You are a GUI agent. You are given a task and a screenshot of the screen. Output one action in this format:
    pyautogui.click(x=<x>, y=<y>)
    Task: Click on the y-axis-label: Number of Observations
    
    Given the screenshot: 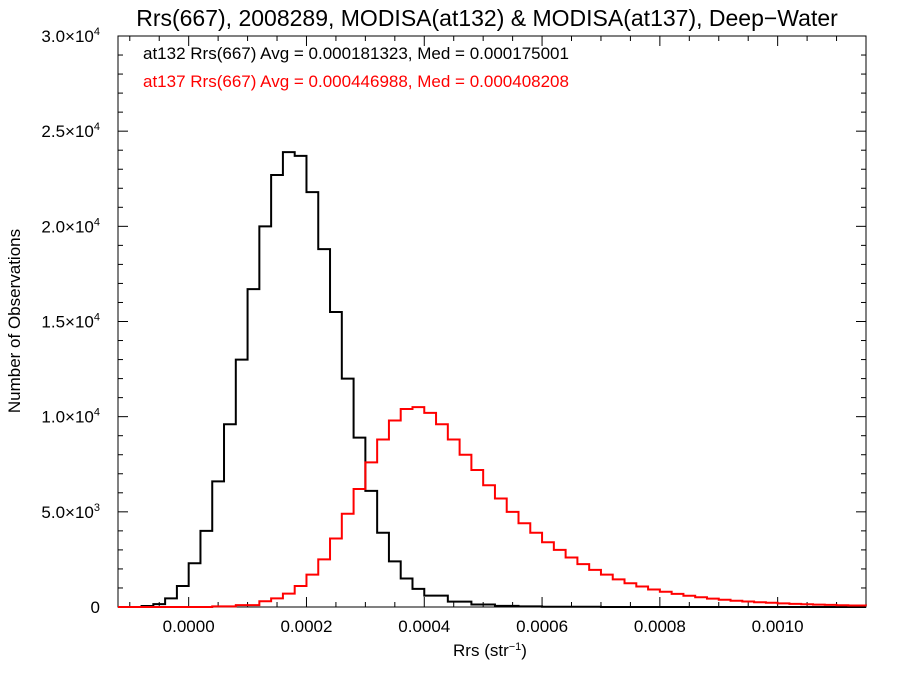 What is the action you would take?
    pyautogui.click(x=14, y=321)
    